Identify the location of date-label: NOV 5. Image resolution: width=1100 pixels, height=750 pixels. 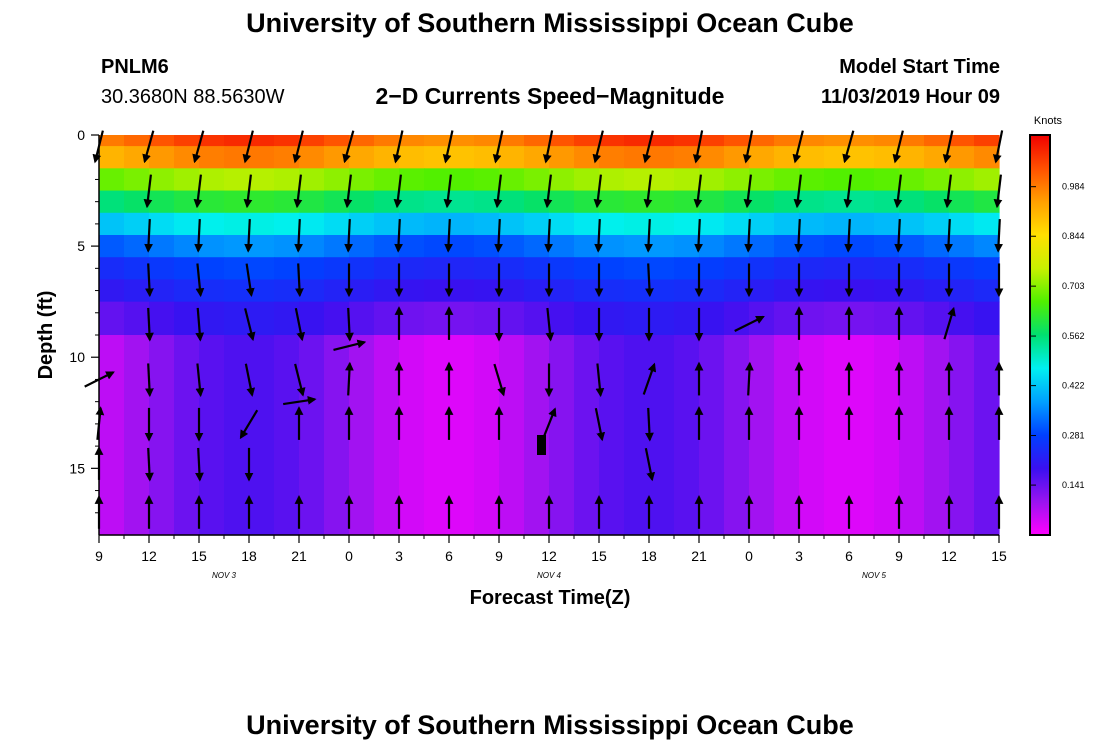
(874, 575).